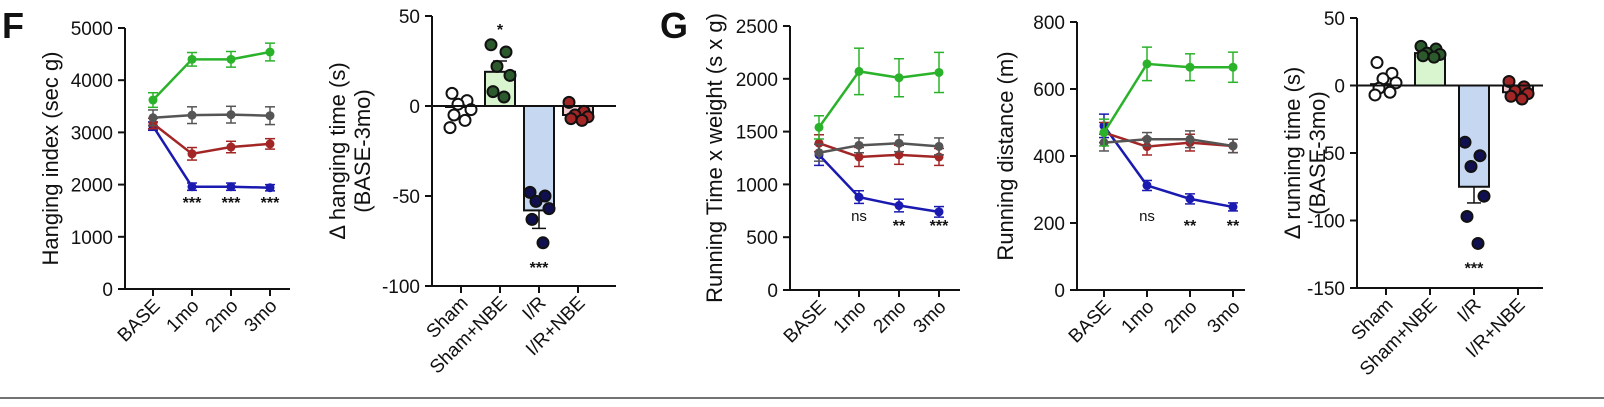  I want to click on y-tick-label: 400, so click(1049, 157).